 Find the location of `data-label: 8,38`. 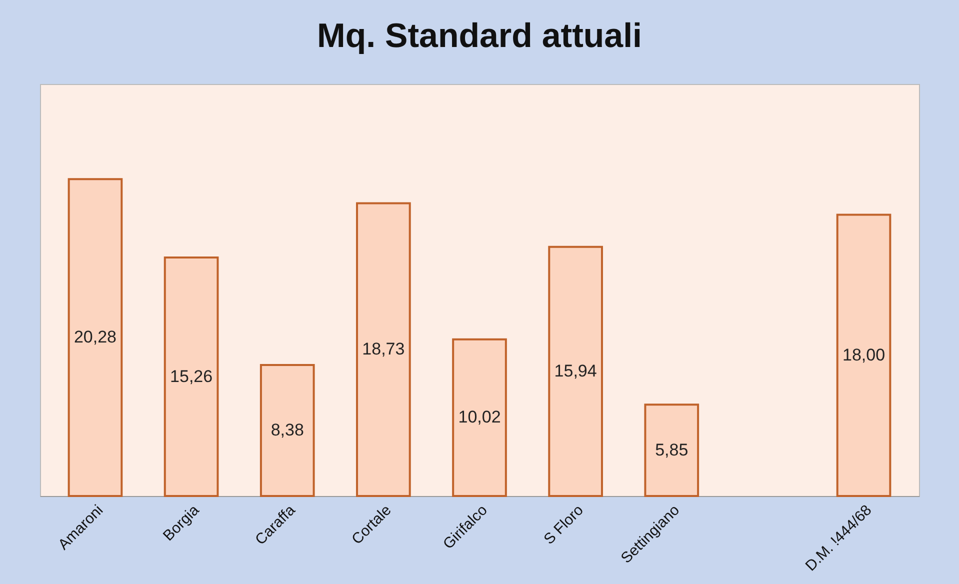

data-label: 8,38 is located at coordinates (287, 430).